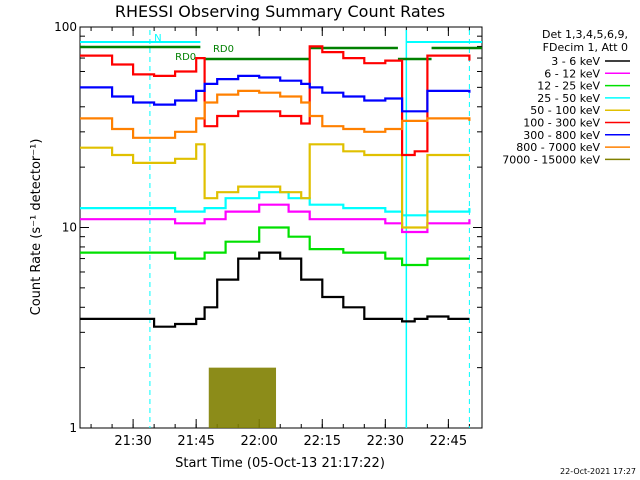  What do you see at coordinates (69, 228) in the screenshot?
I see `y-tick-label: 10` at bounding box center [69, 228].